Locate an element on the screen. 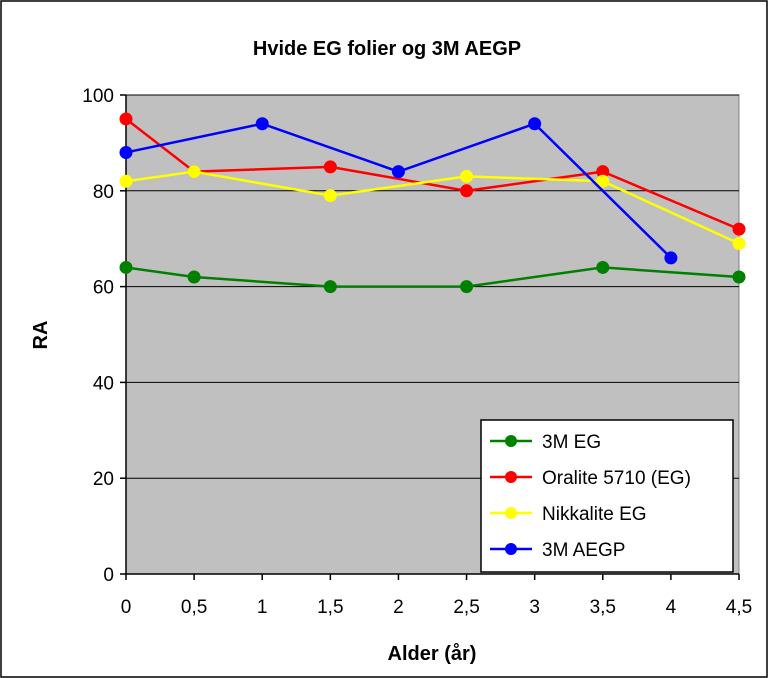 This screenshot has height=678, width=768. y-tick-label: 0 is located at coordinates (108, 575).